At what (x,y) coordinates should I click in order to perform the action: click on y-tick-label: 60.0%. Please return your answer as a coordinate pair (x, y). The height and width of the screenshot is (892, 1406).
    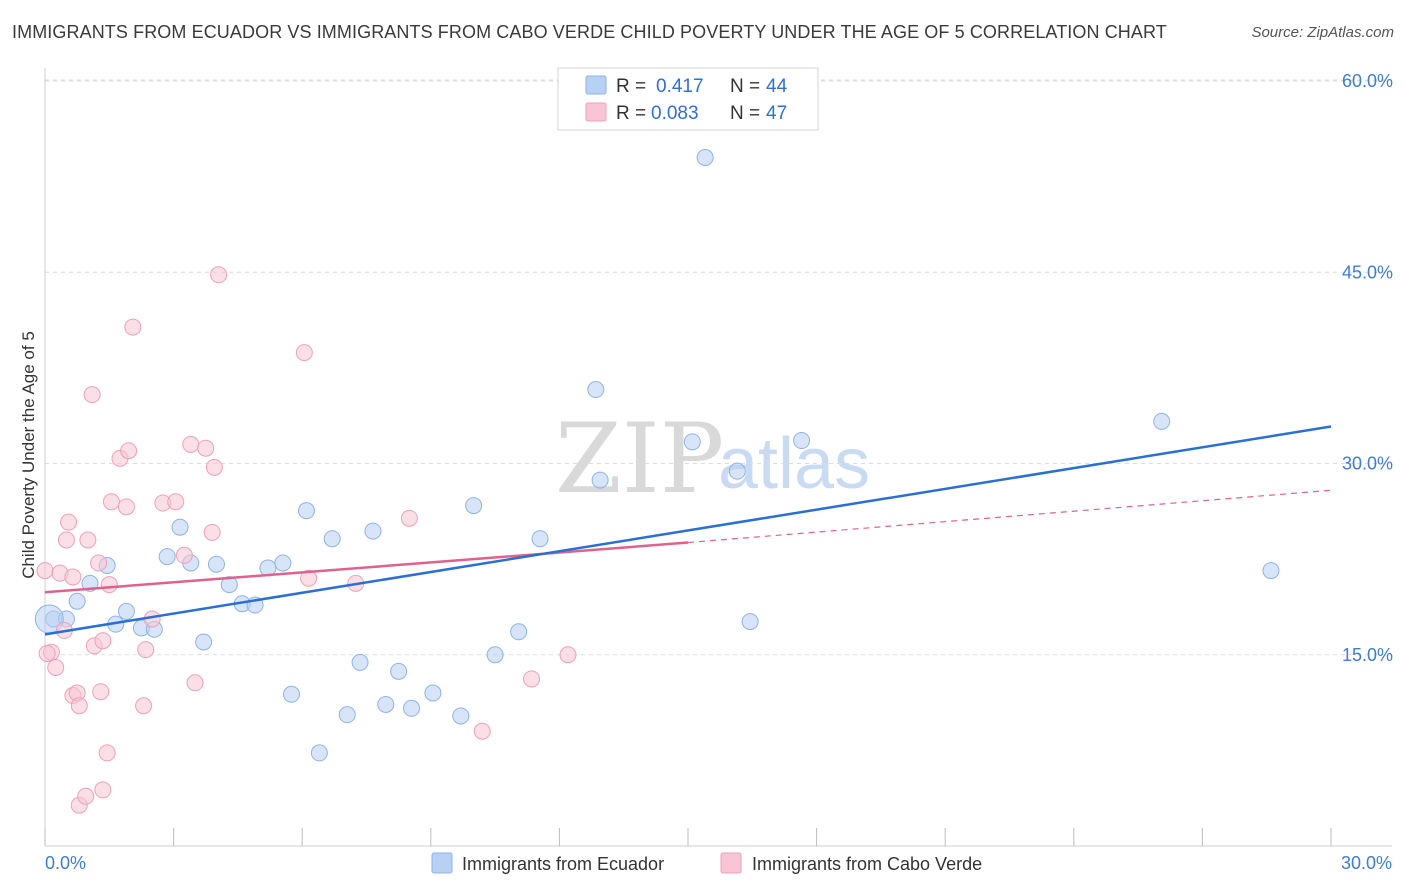
    Looking at the image, I should click on (1367, 81).